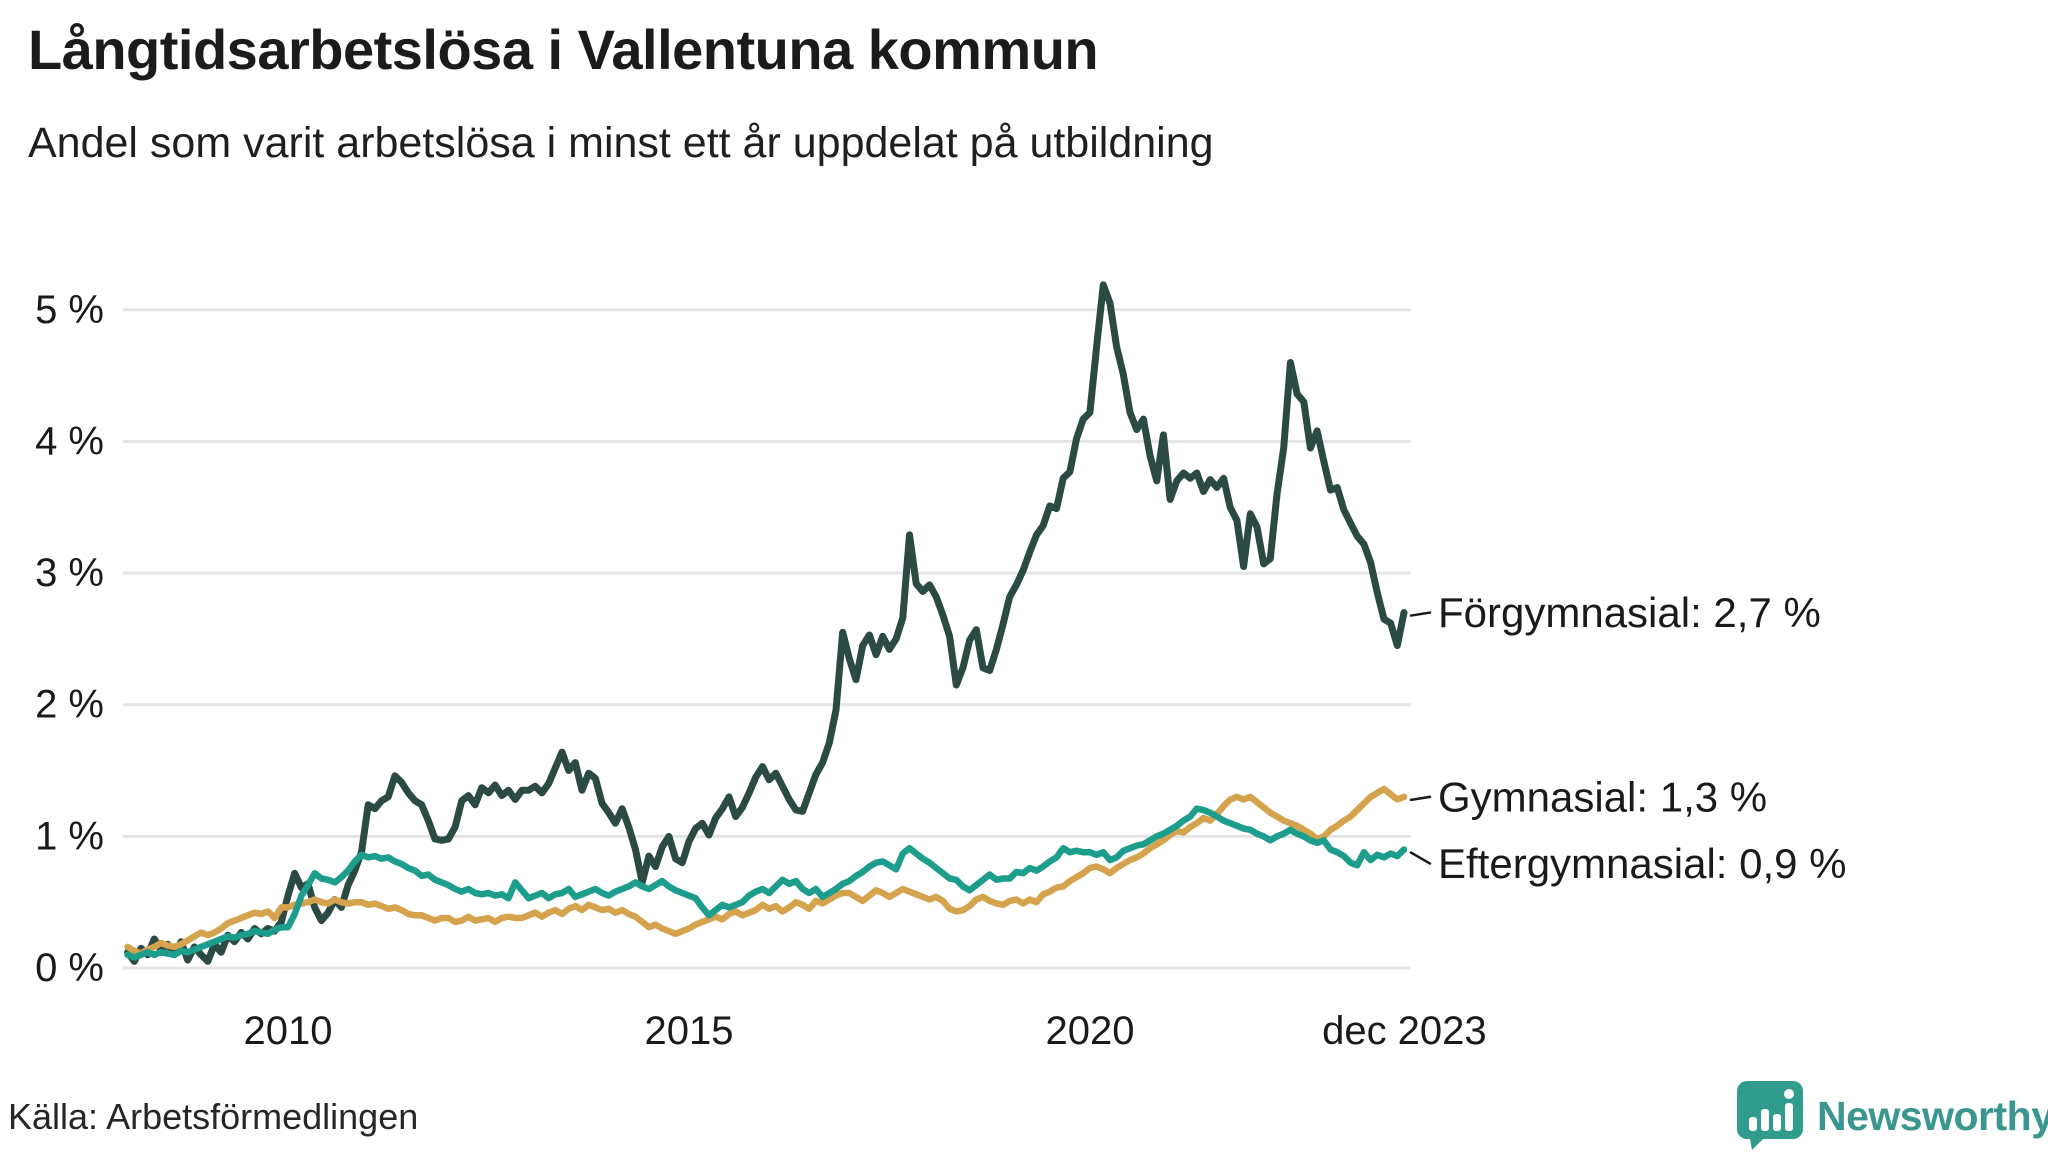 The width and height of the screenshot is (2048, 1152). What do you see at coordinates (689, 1031) in the screenshot?
I see `x-tick-label: 2015` at bounding box center [689, 1031].